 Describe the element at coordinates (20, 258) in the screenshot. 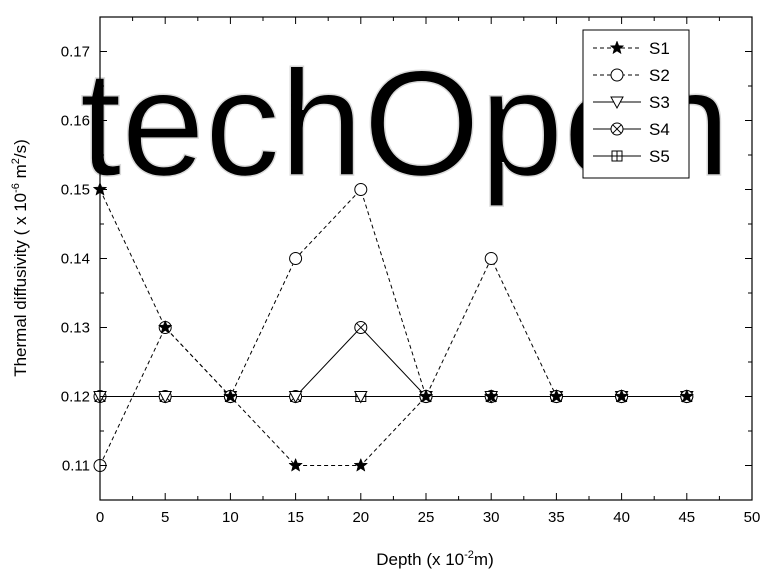

I see `y-axis-label: Thermal diffusivity ( x 10-6 m2/s)` at that location.